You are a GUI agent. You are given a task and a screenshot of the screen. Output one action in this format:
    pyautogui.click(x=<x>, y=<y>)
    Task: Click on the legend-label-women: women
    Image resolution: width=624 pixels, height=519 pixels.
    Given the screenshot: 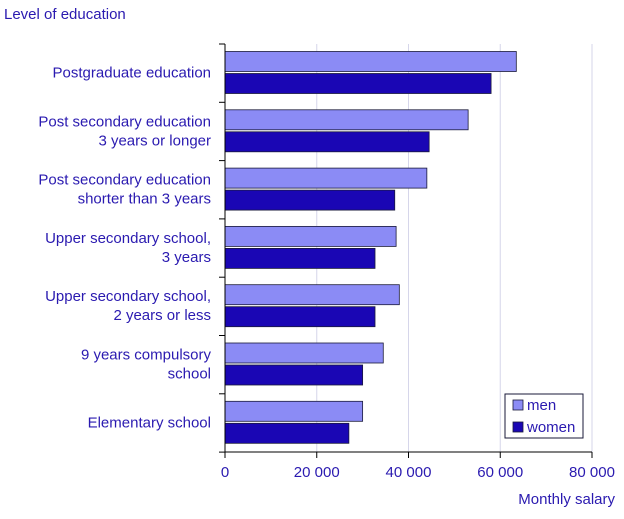 What is the action you would take?
    pyautogui.click(x=550, y=427)
    